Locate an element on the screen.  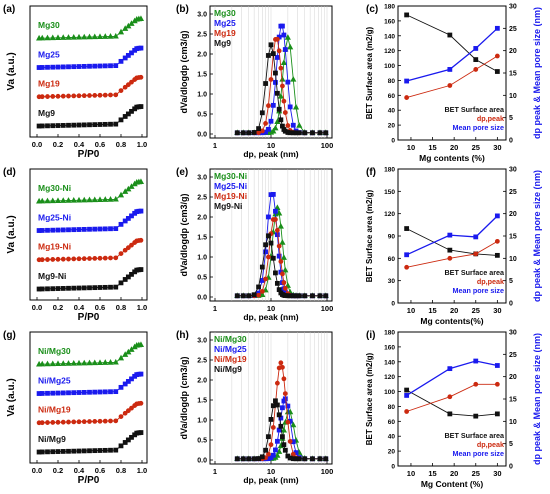
legend-entry: BET Surface area is located at coordinates (474, 435).